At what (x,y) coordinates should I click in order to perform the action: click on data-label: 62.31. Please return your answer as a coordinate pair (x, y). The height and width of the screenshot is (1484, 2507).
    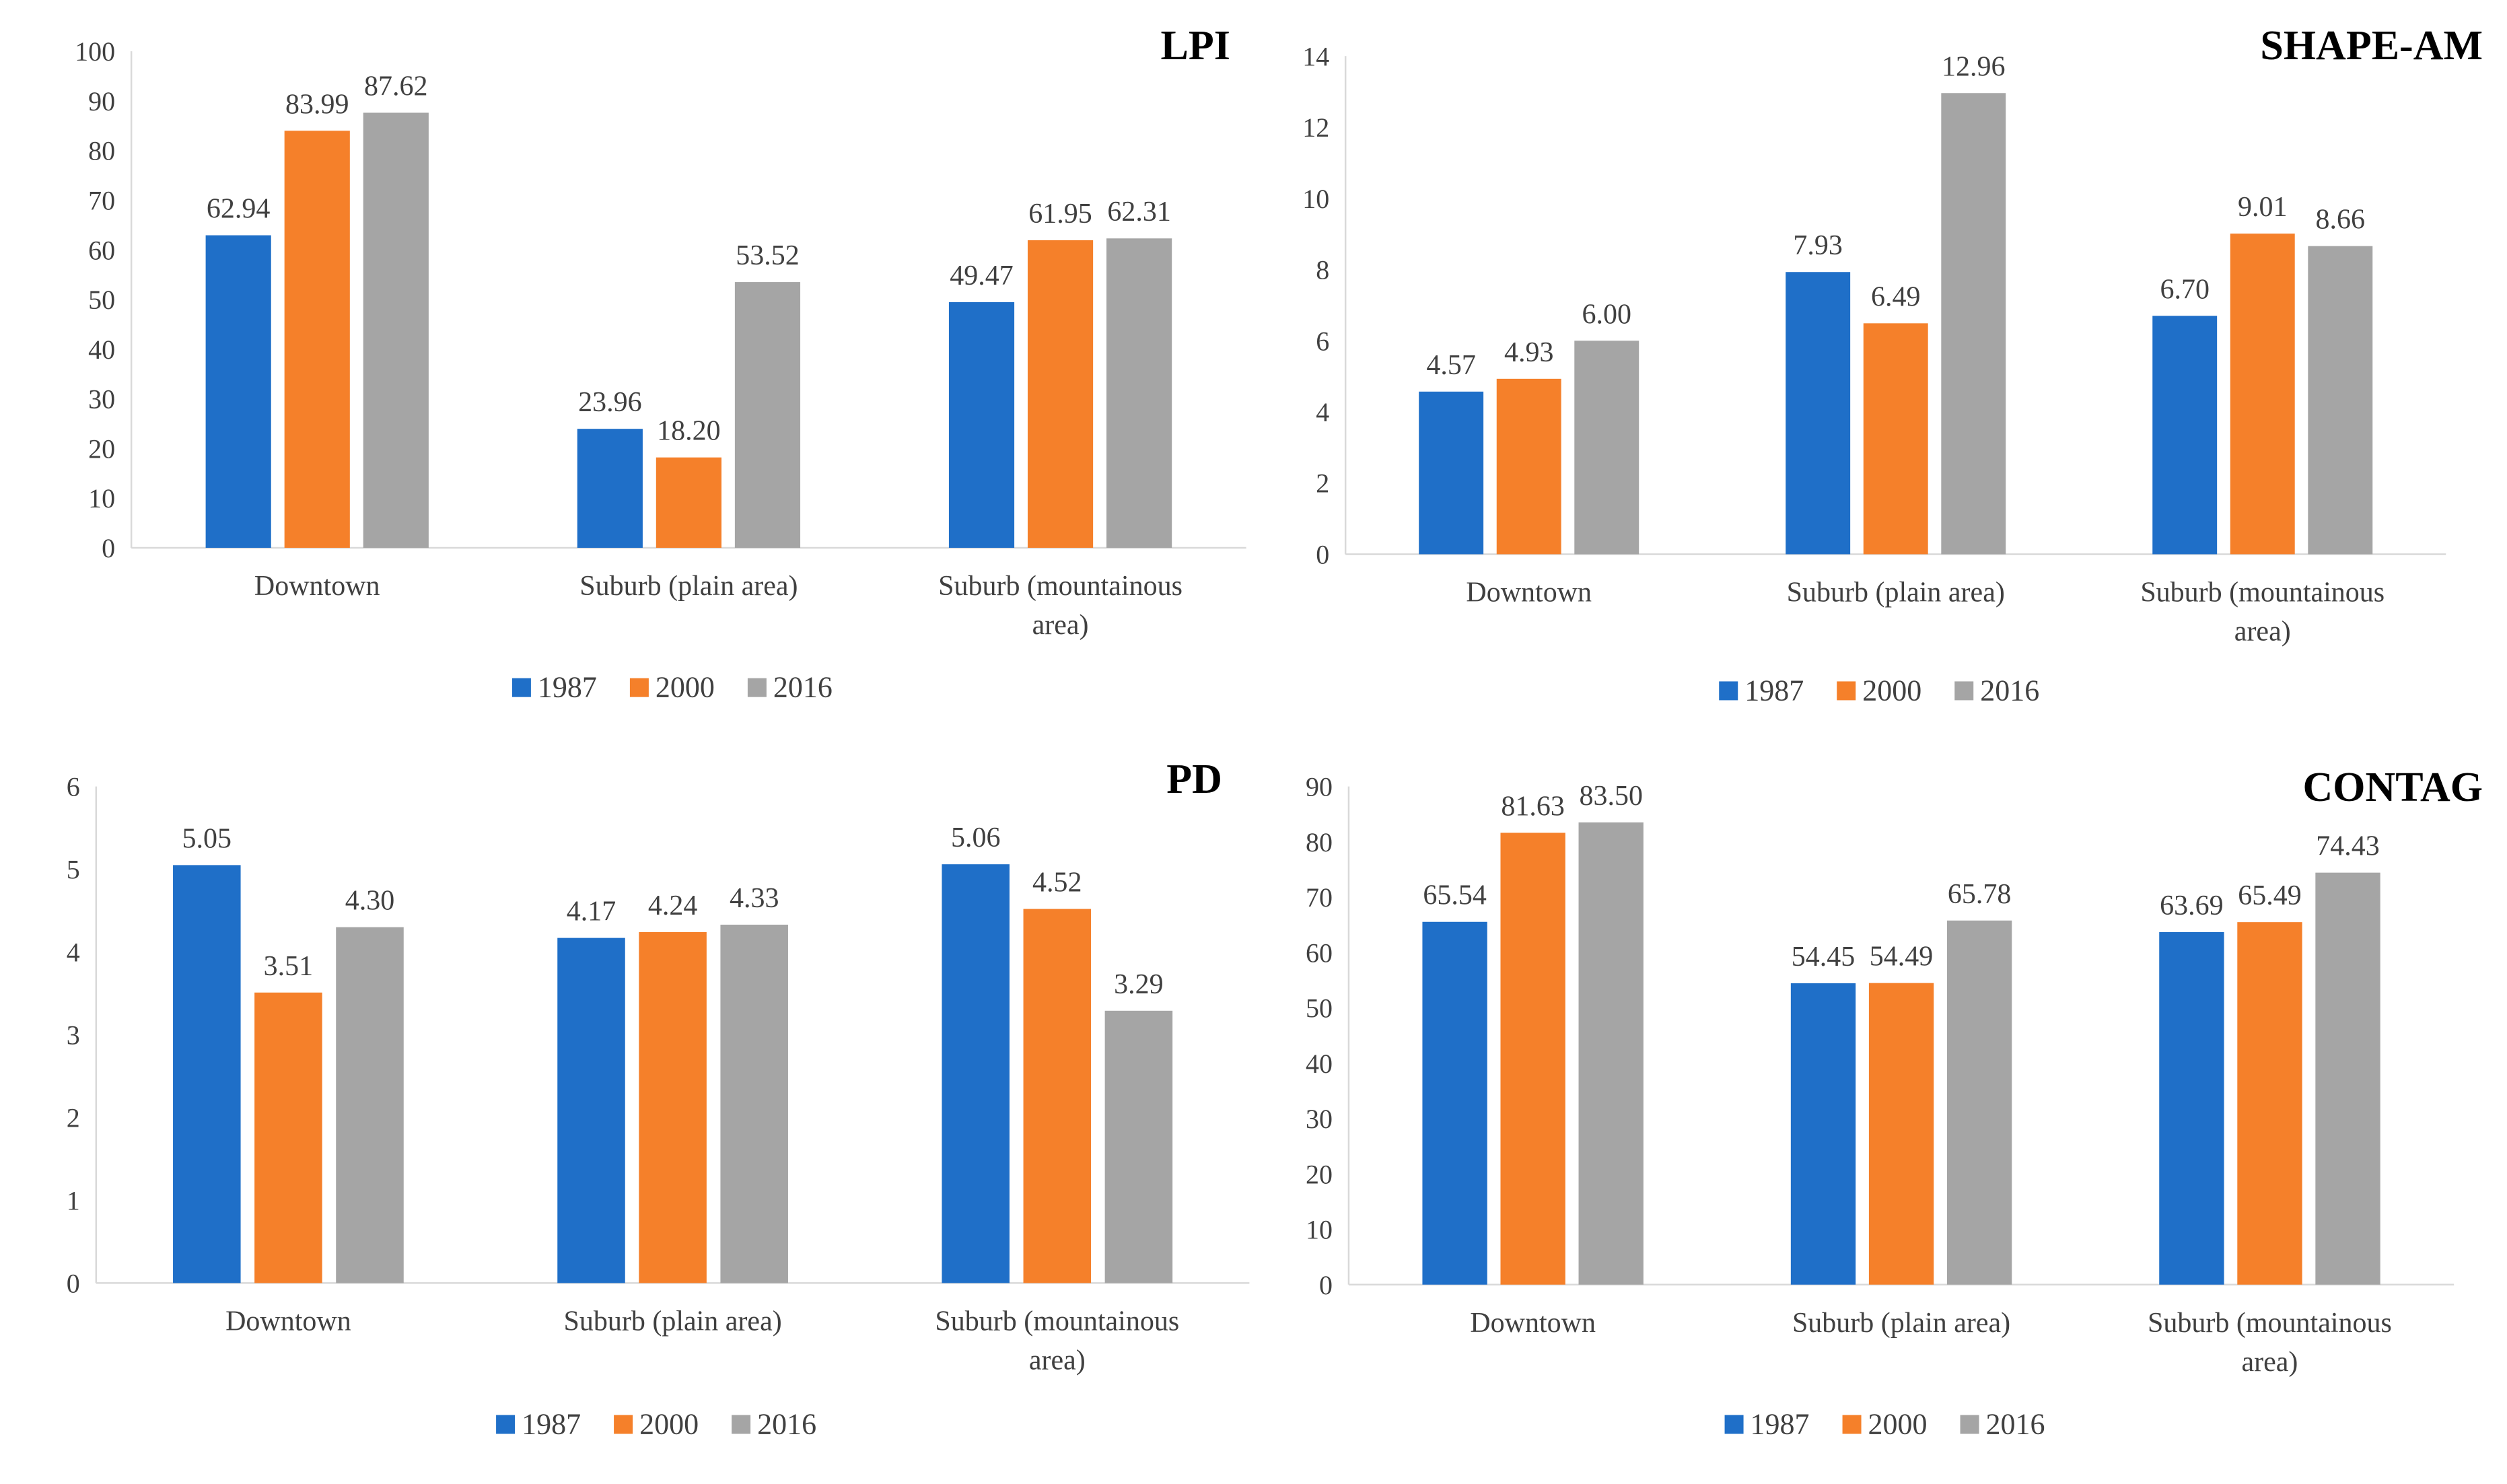
    Looking at the image, I should click on (1139, 212).